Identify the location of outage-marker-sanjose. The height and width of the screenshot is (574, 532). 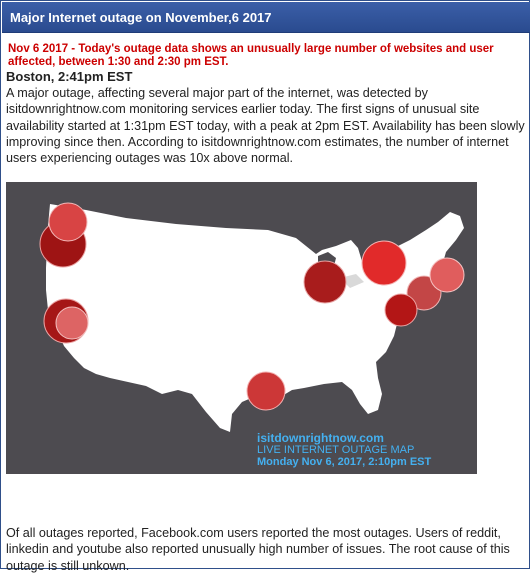
(72, 323).